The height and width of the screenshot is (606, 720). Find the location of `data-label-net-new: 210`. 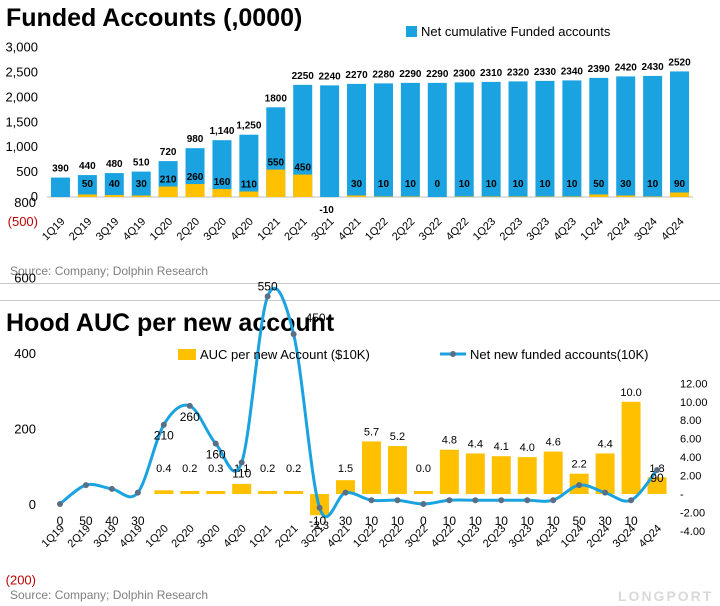

data-label-net-new: 210 is located at coordinates (168, 180).